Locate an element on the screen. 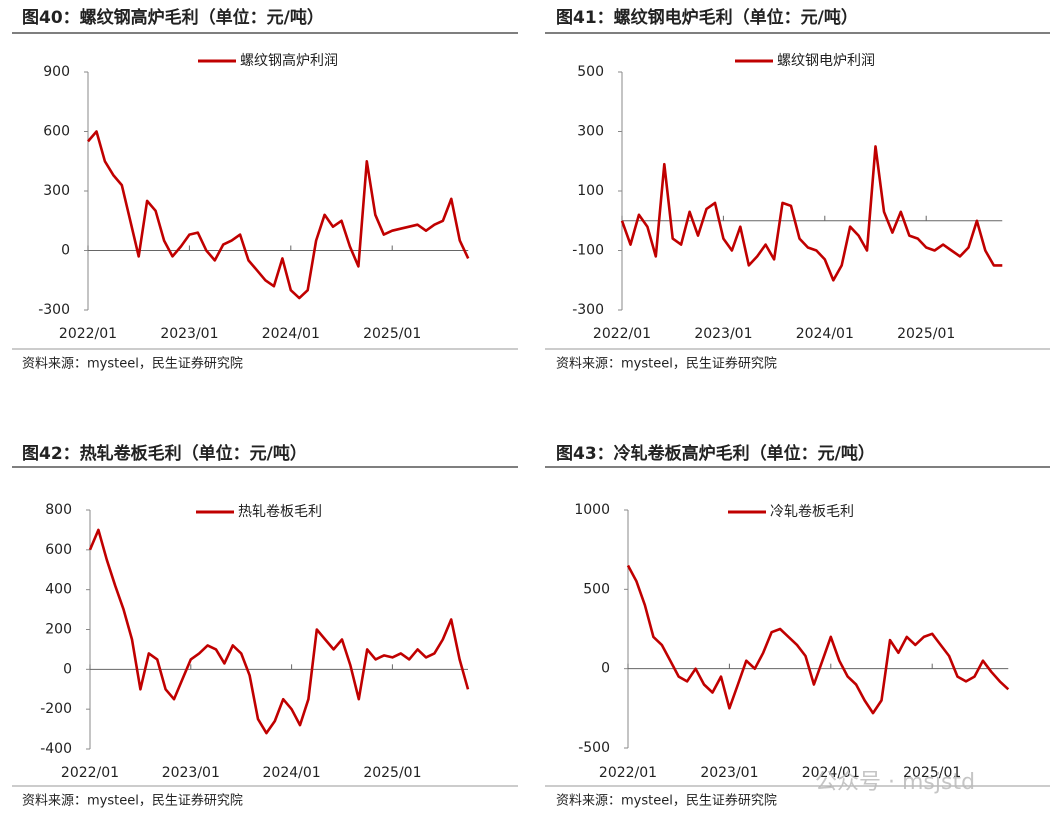 This screenshot has height=829, width=1056. chart-title: 图41：螺纹钢电炉毛利（单位：元/吨） is located at coordinates (707, 17).